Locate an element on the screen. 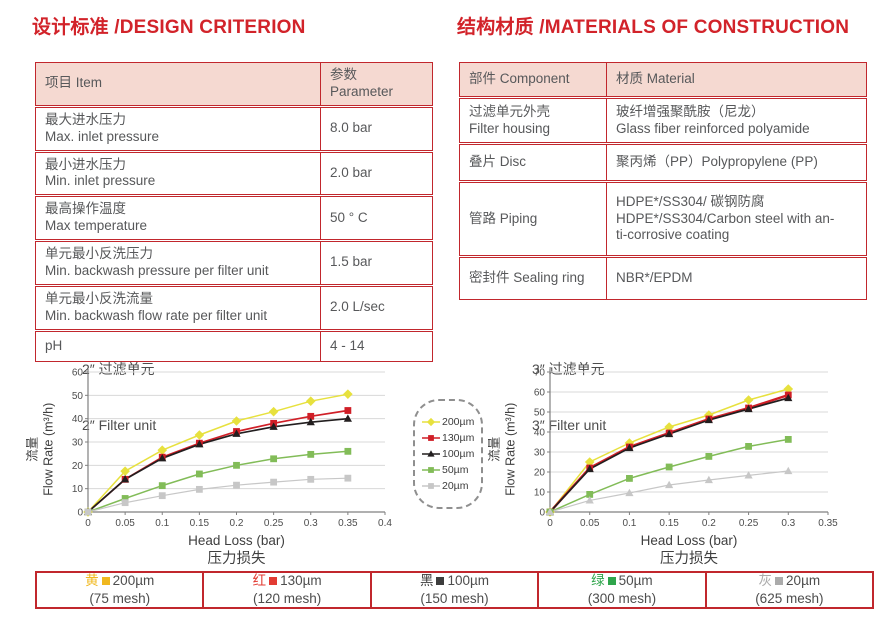  chart-title-zh: 2″ 过滤单元 is located at coordinates (118, 368).